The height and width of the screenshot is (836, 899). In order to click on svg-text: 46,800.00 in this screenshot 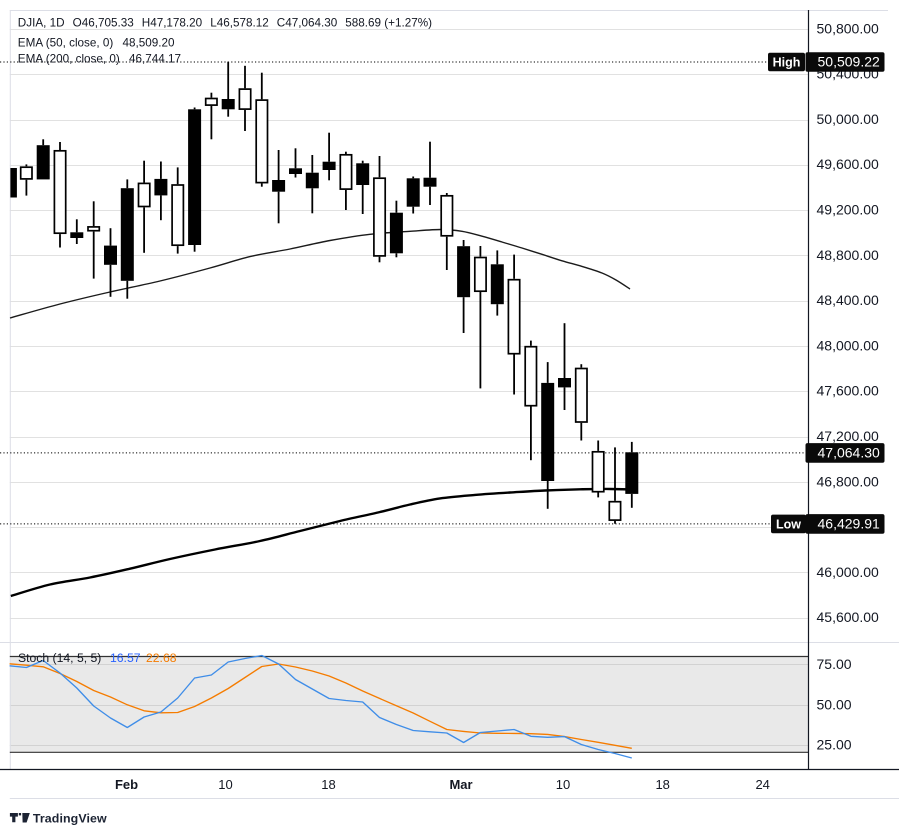, I will do `click(848, 481)`.